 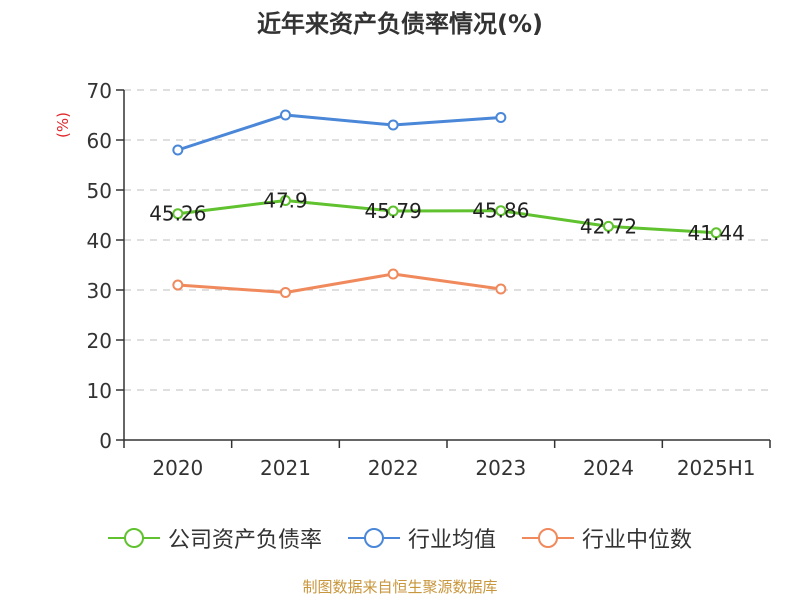 I want to click on data-label: 45.86, so click(x=500, y=211).